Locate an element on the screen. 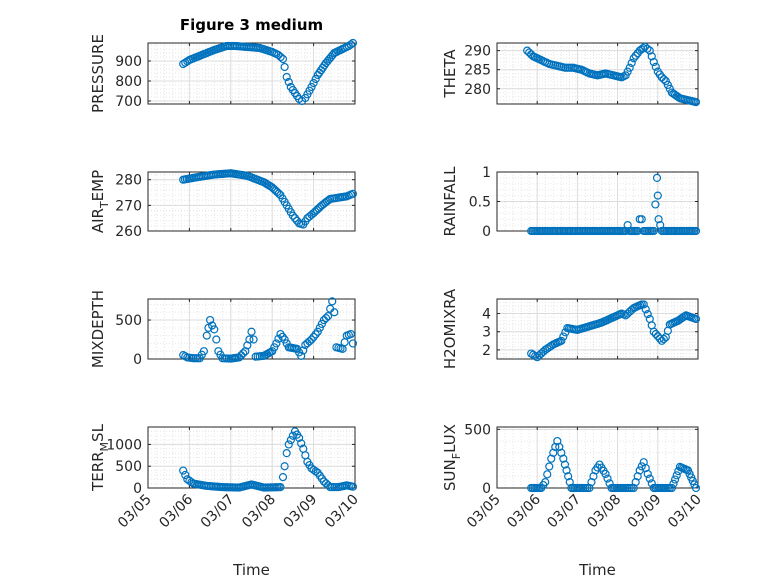 The width and height of the screenshot is (778, 583). y-tick-label: 2 is located at coordinates (486, 351).